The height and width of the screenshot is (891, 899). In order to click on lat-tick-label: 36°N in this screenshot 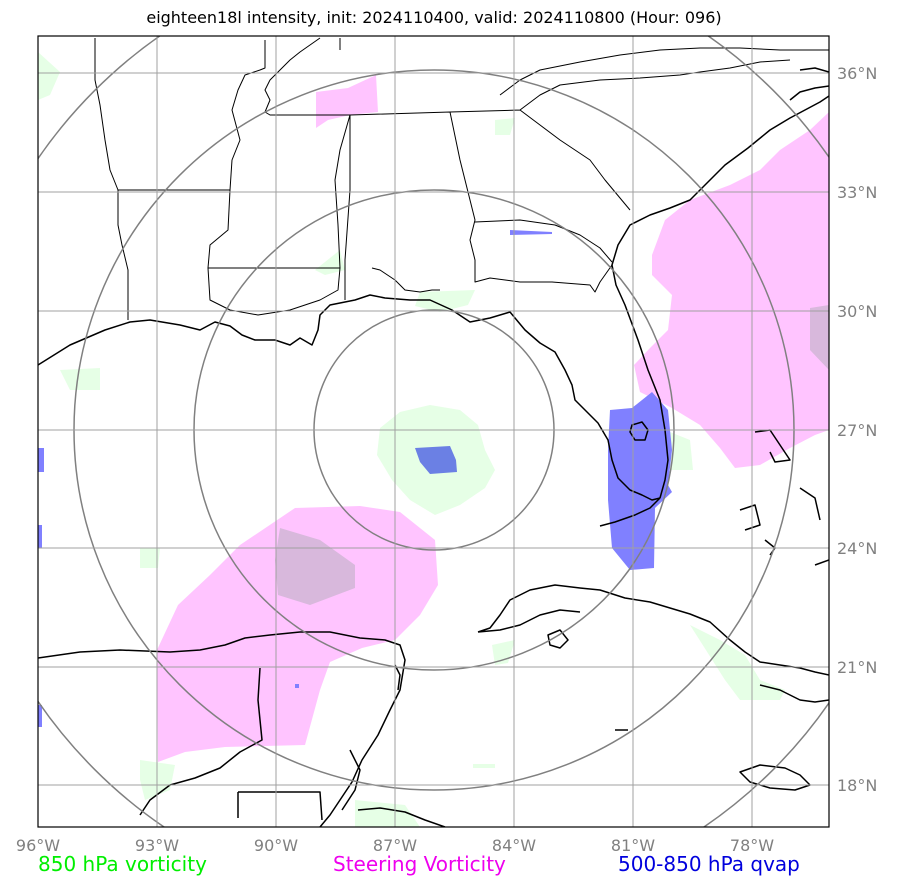, I will do `click(857, 73)`.